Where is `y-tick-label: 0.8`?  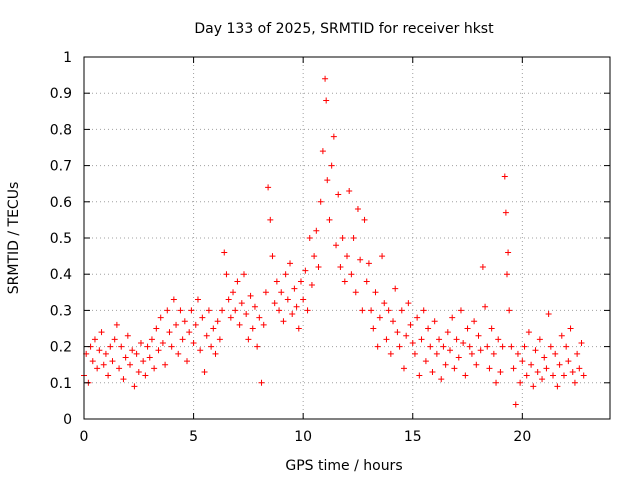
y-tick-label: 0.8 is located at coordinates (61, 130).